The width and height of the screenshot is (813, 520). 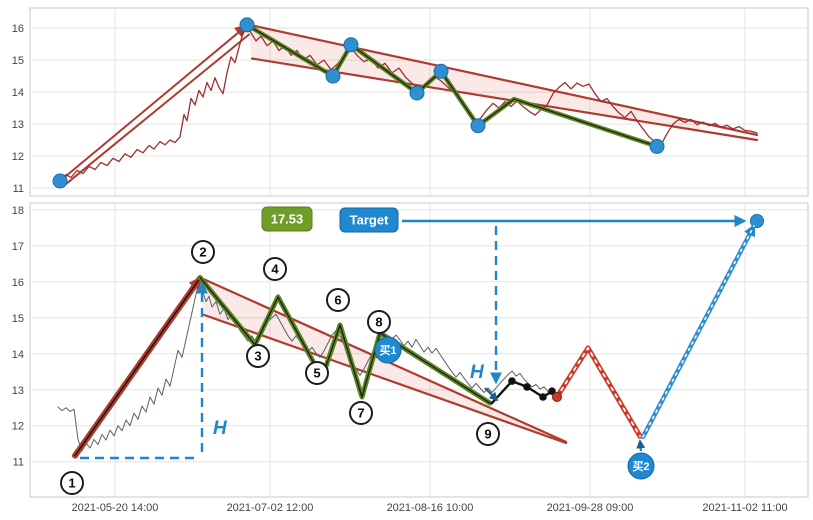 I want to click on pivot-number: 3, so click(x=257, y=356).